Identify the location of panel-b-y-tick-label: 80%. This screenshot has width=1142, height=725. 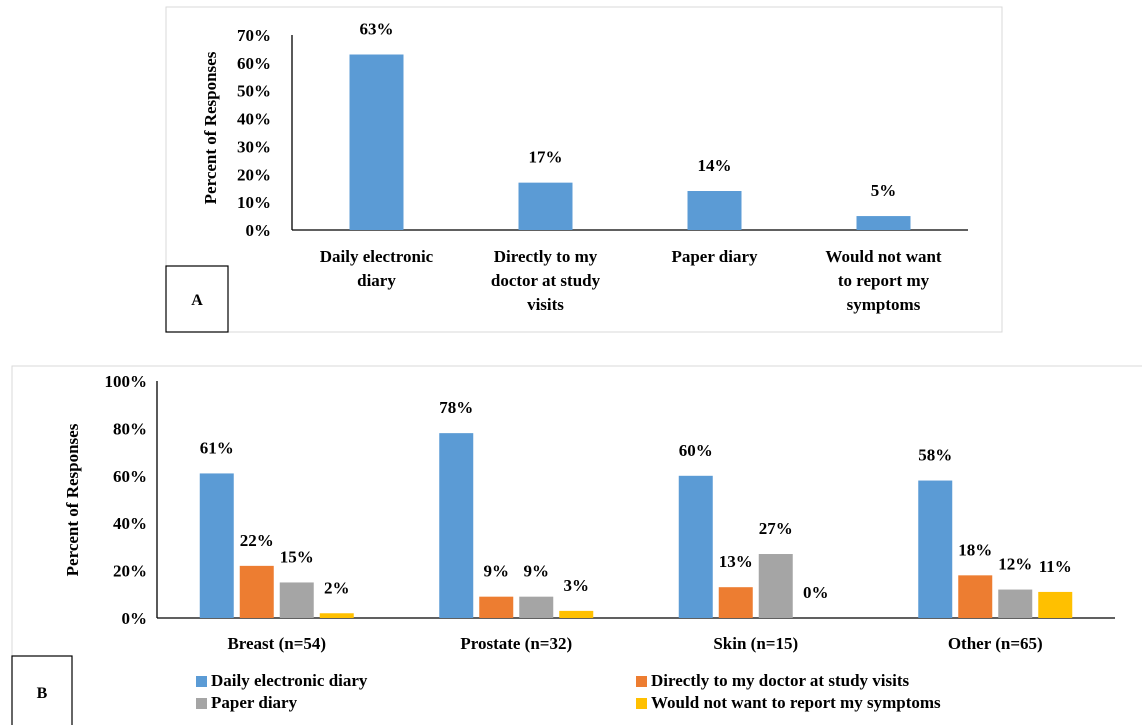
(130, 428).